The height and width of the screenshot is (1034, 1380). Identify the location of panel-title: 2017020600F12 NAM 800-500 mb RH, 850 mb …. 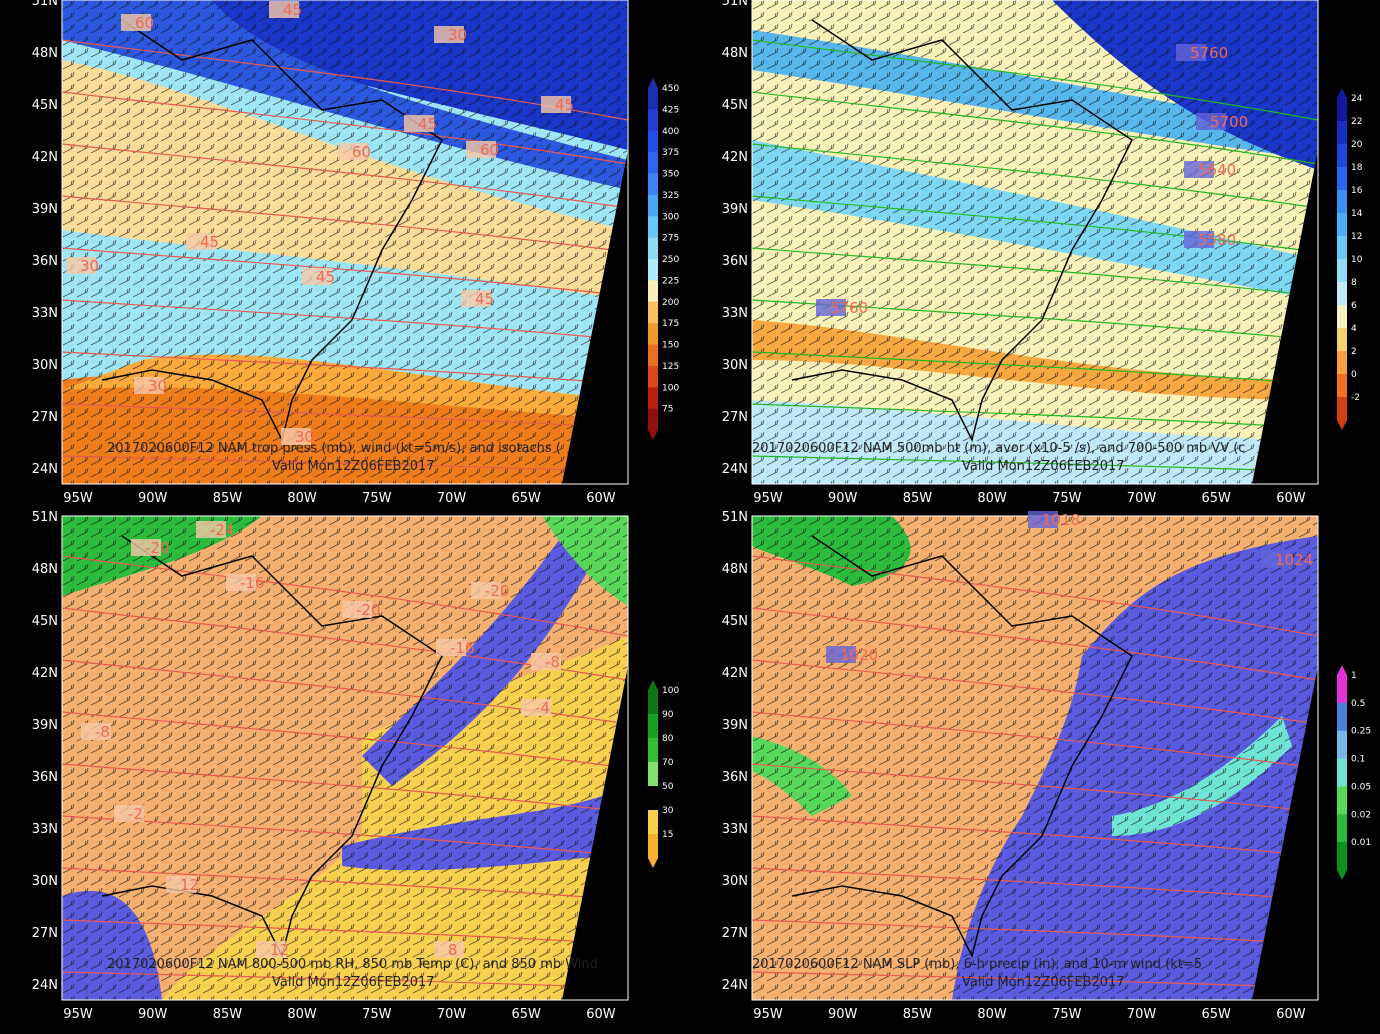
(352, 964).